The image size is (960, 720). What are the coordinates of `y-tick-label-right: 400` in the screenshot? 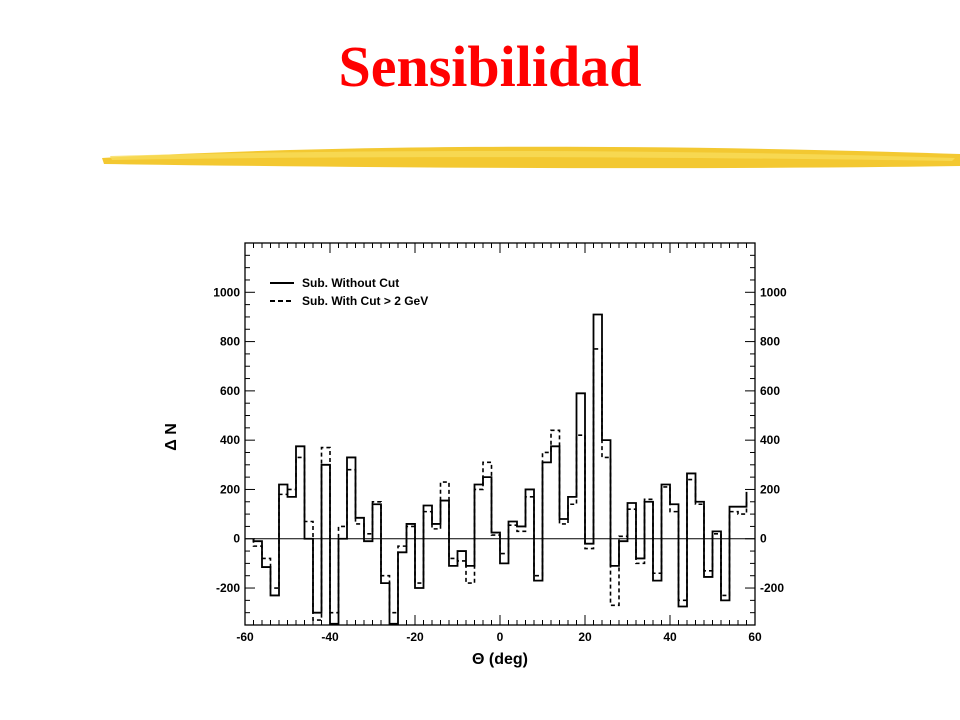 It's located at (770, 440).